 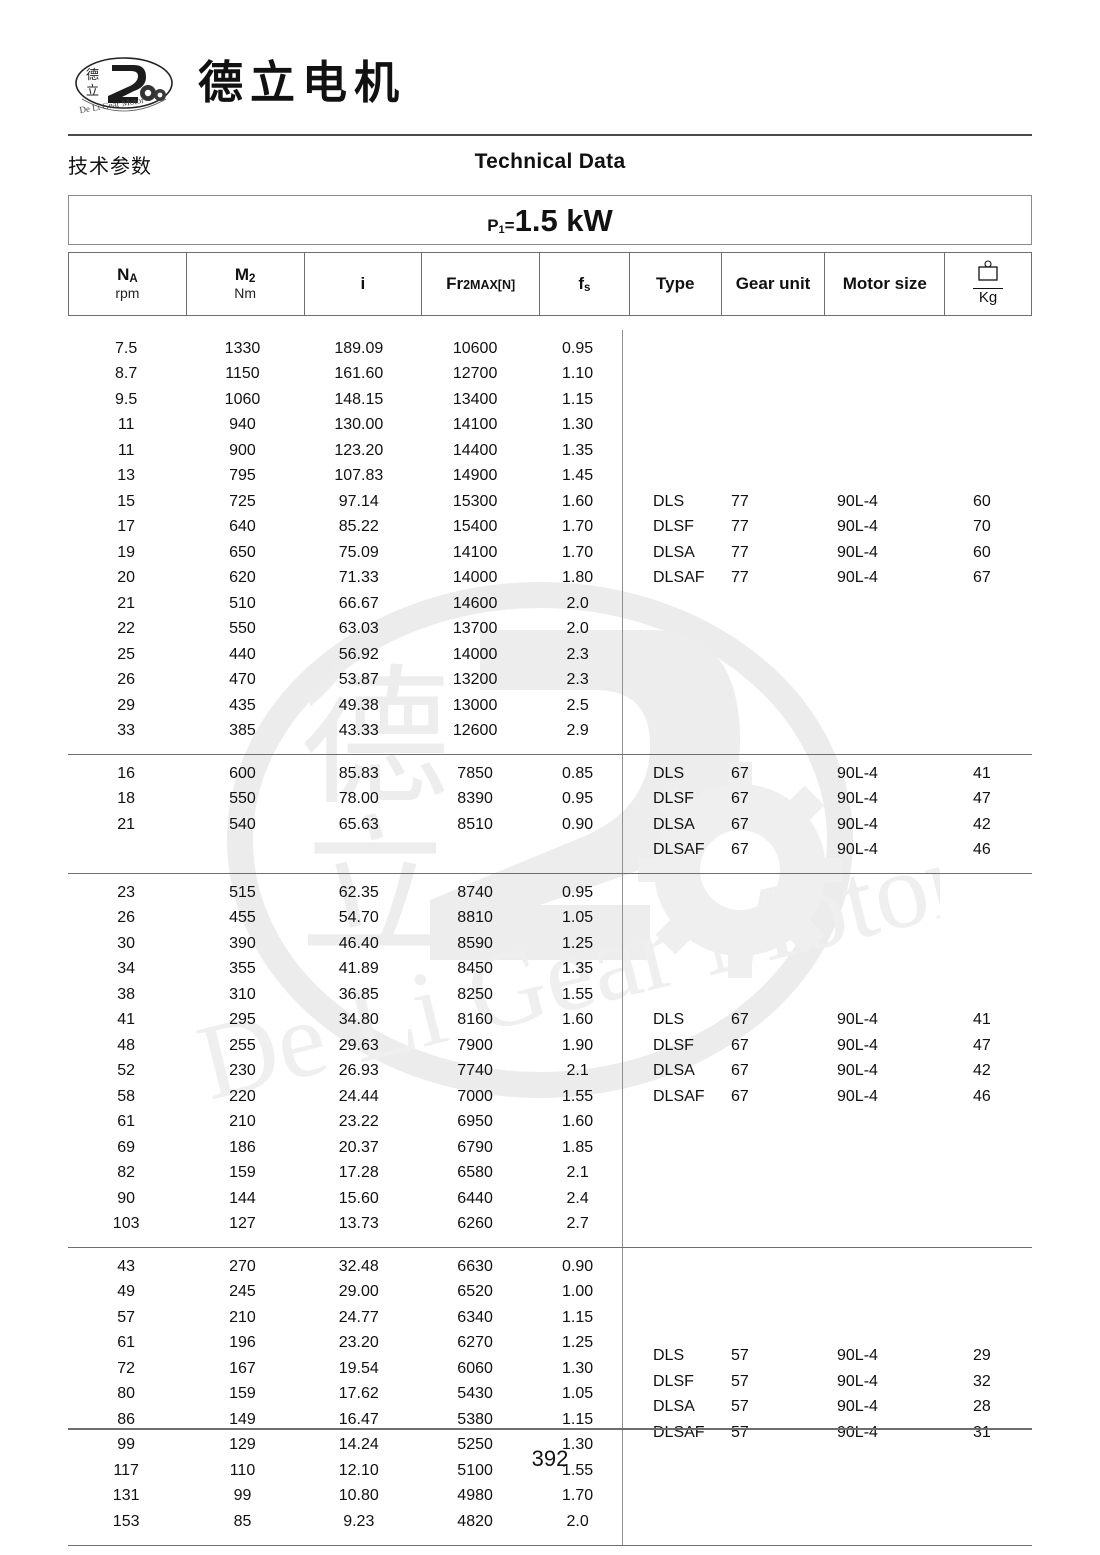 I want to click on cell-m2: 127, so click(x=242, y=1224).